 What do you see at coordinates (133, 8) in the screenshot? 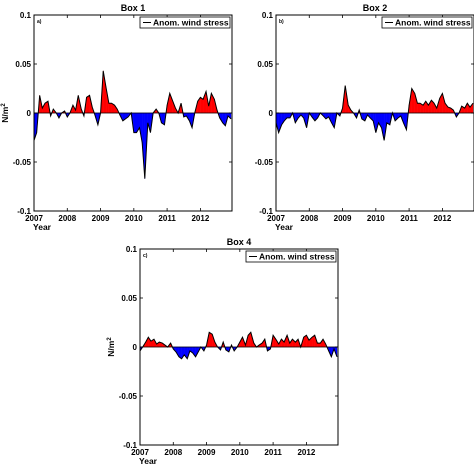
I see `chart-title: Box 1` at bounding box center [133, 8].